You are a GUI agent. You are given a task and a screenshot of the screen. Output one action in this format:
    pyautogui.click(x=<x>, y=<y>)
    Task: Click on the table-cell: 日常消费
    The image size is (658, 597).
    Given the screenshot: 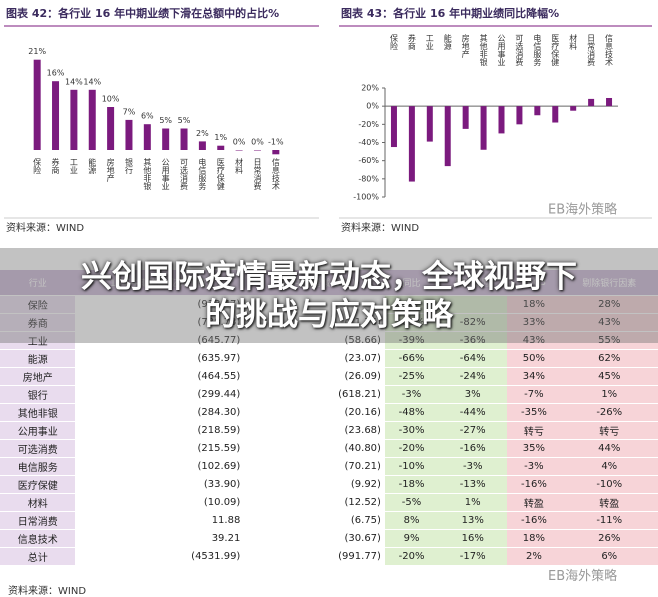 What is the action you would take?
    pyautogui.click(x=37, y=521)
    